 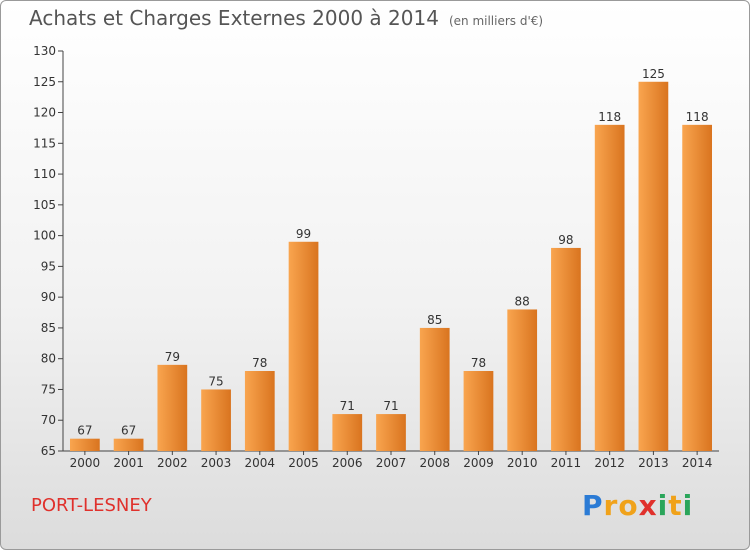 I want to click on x-tick-label: 2000, so click(x=85, y=463).